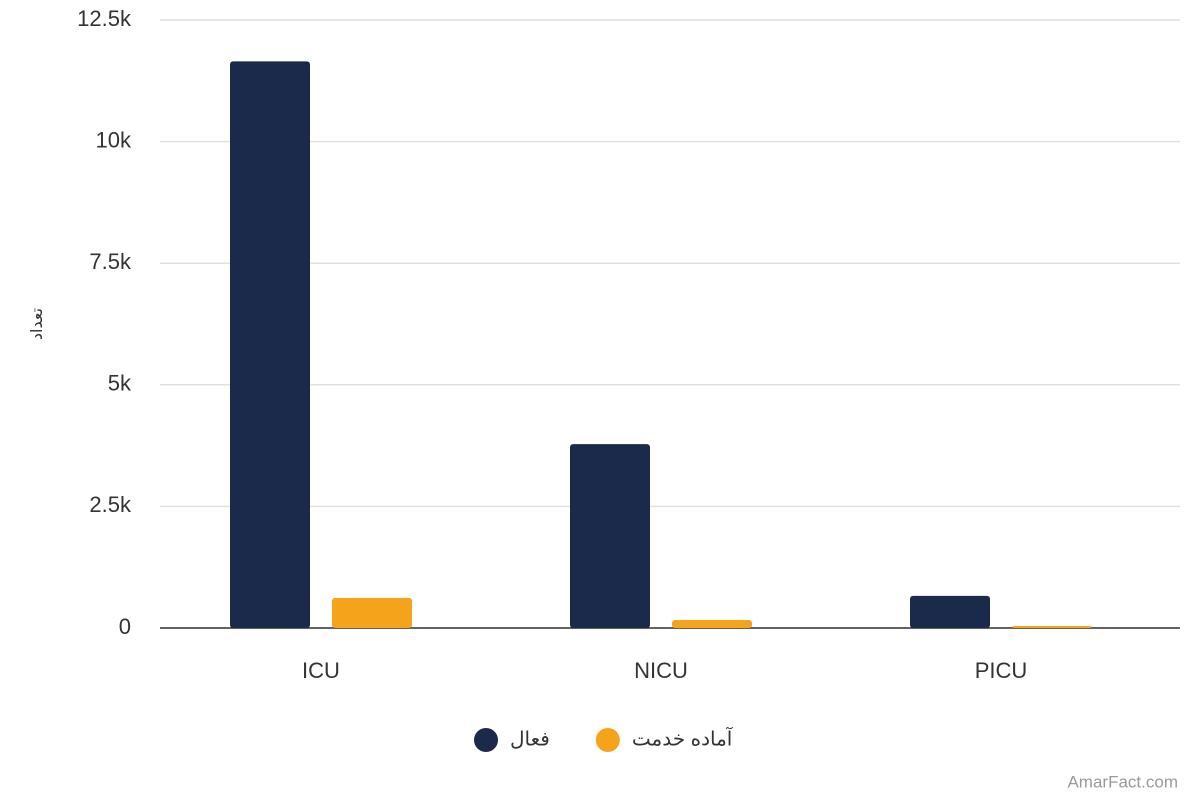  What do you see at coordinates (683, 737) in the screenshot?
I see `legend-label: آماده خدمت` at bounding box center [683, 737].